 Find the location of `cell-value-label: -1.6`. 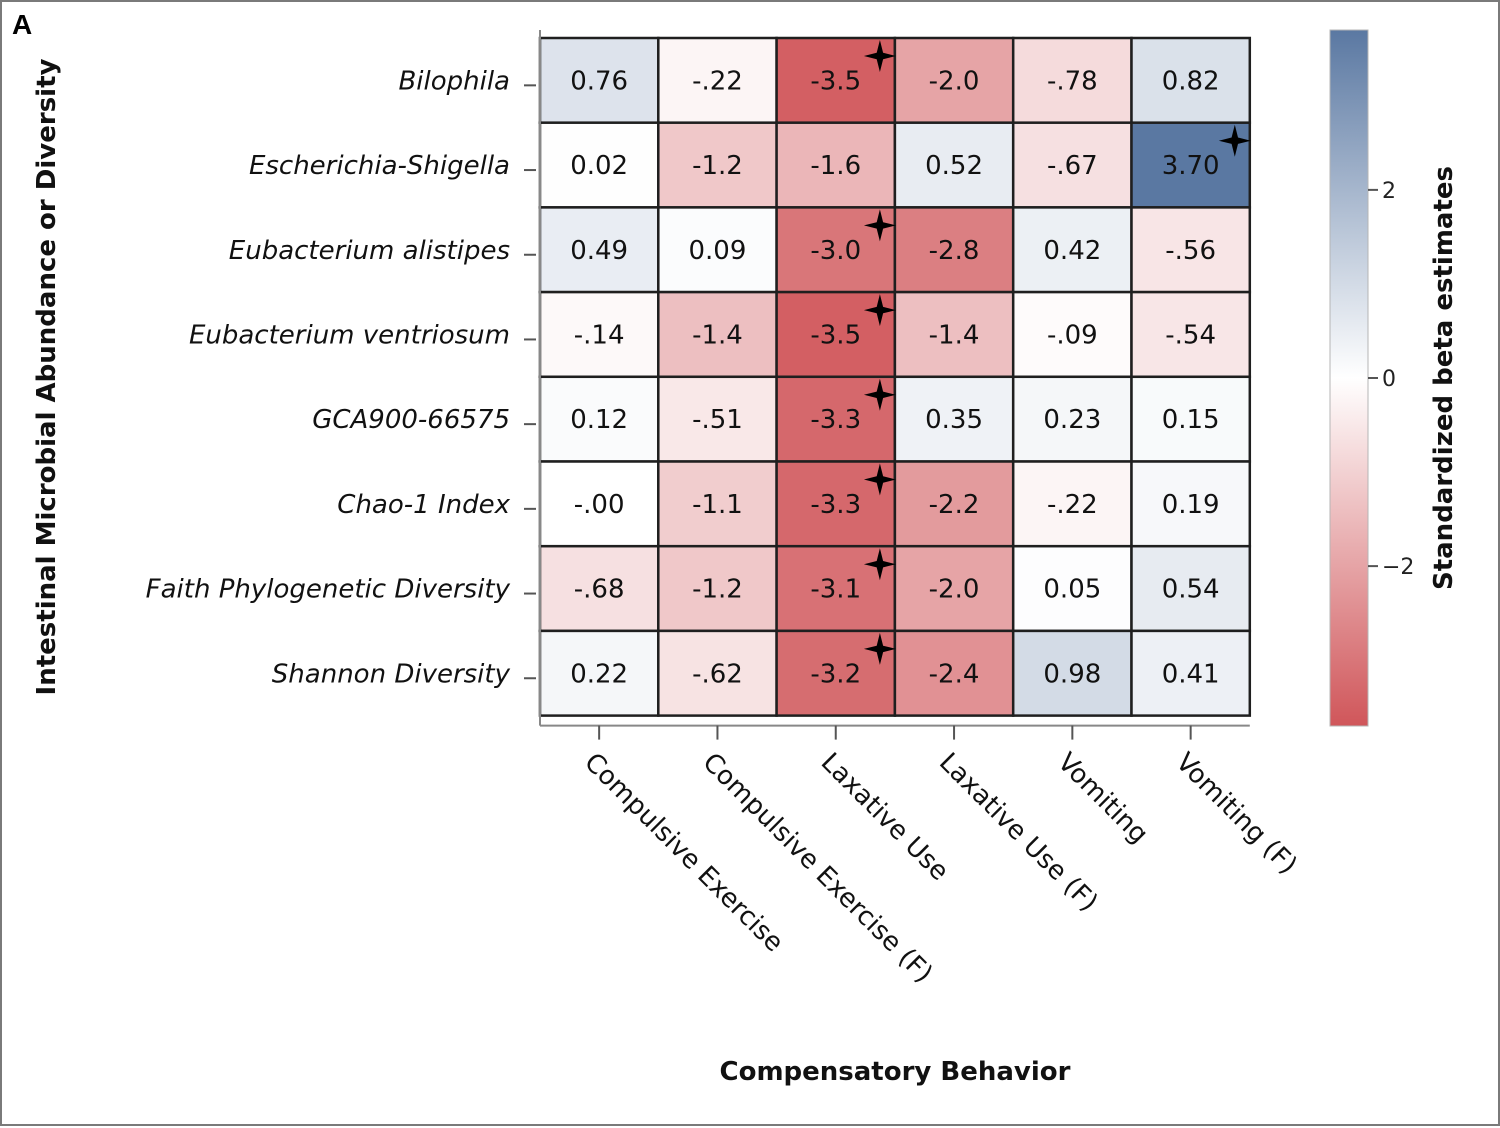

cell-value-label: -1.6 is located at coordinates (835, 166).